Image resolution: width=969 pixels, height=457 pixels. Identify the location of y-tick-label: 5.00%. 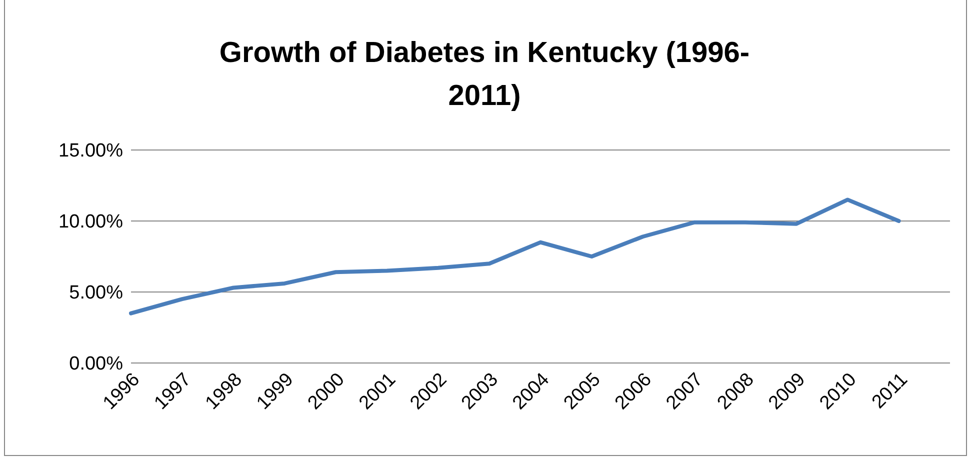
(96, 293).